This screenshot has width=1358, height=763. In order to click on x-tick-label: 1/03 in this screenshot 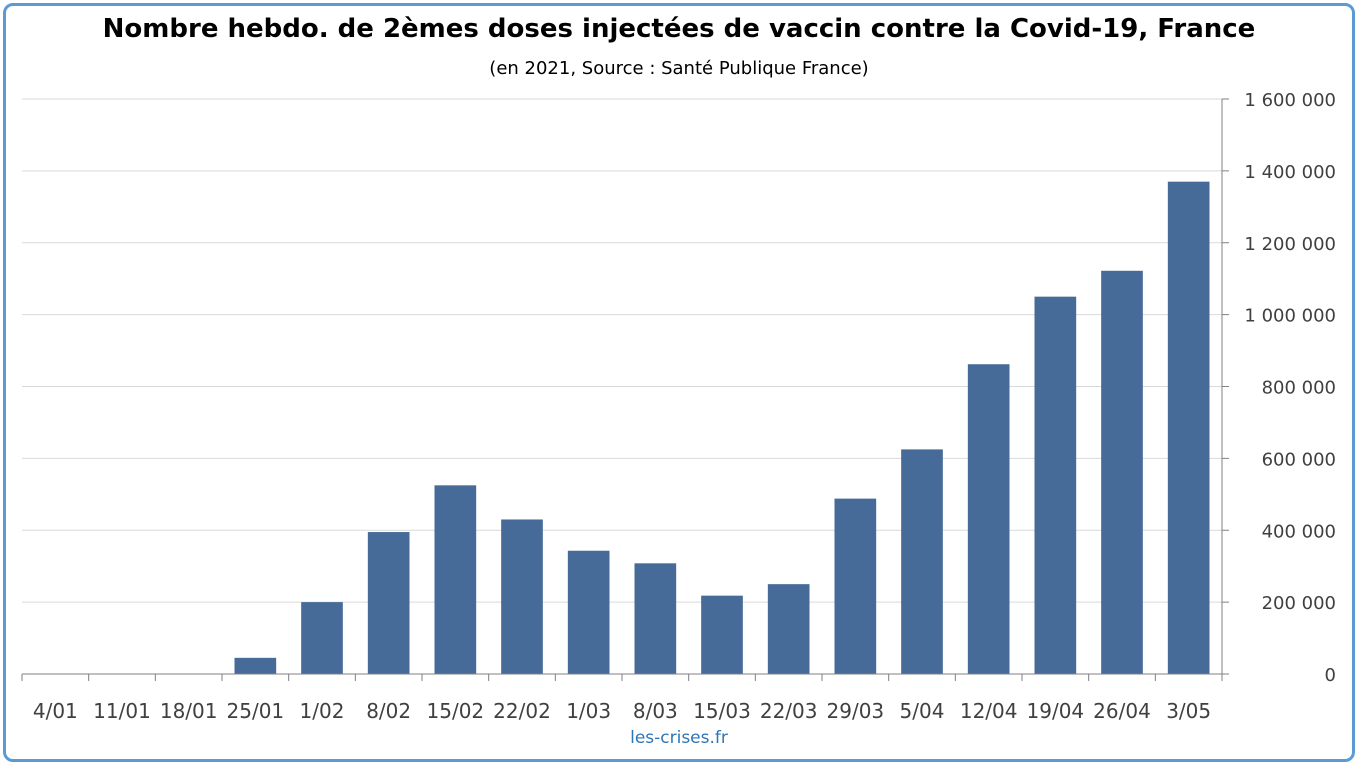, I will do `click(588, 711)`.